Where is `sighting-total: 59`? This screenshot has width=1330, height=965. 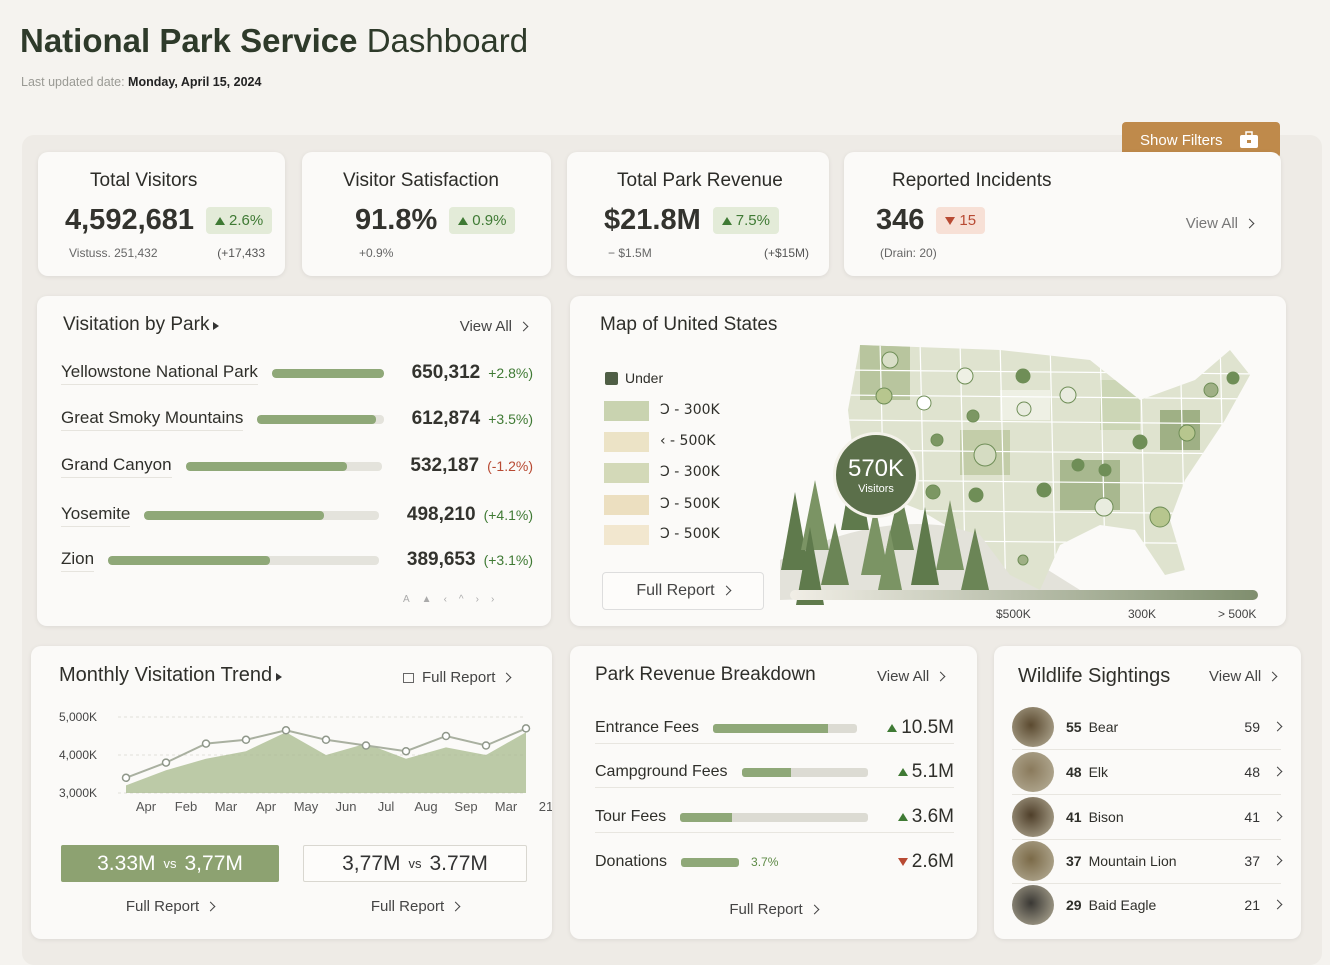 sighting-total: 59 is located at coordinates (1252, 727).